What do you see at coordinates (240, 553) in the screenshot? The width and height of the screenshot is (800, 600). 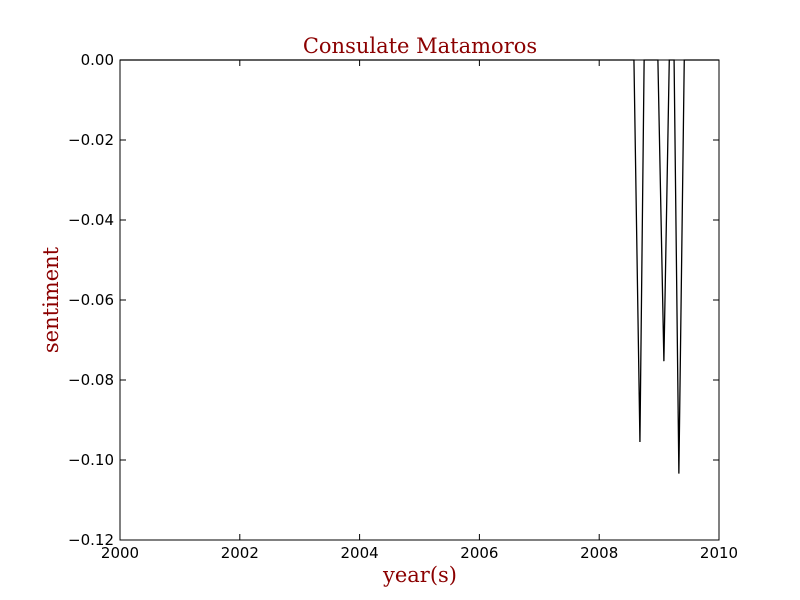 I see `x-tick-label: 2002` at bounding box center [240, 553].